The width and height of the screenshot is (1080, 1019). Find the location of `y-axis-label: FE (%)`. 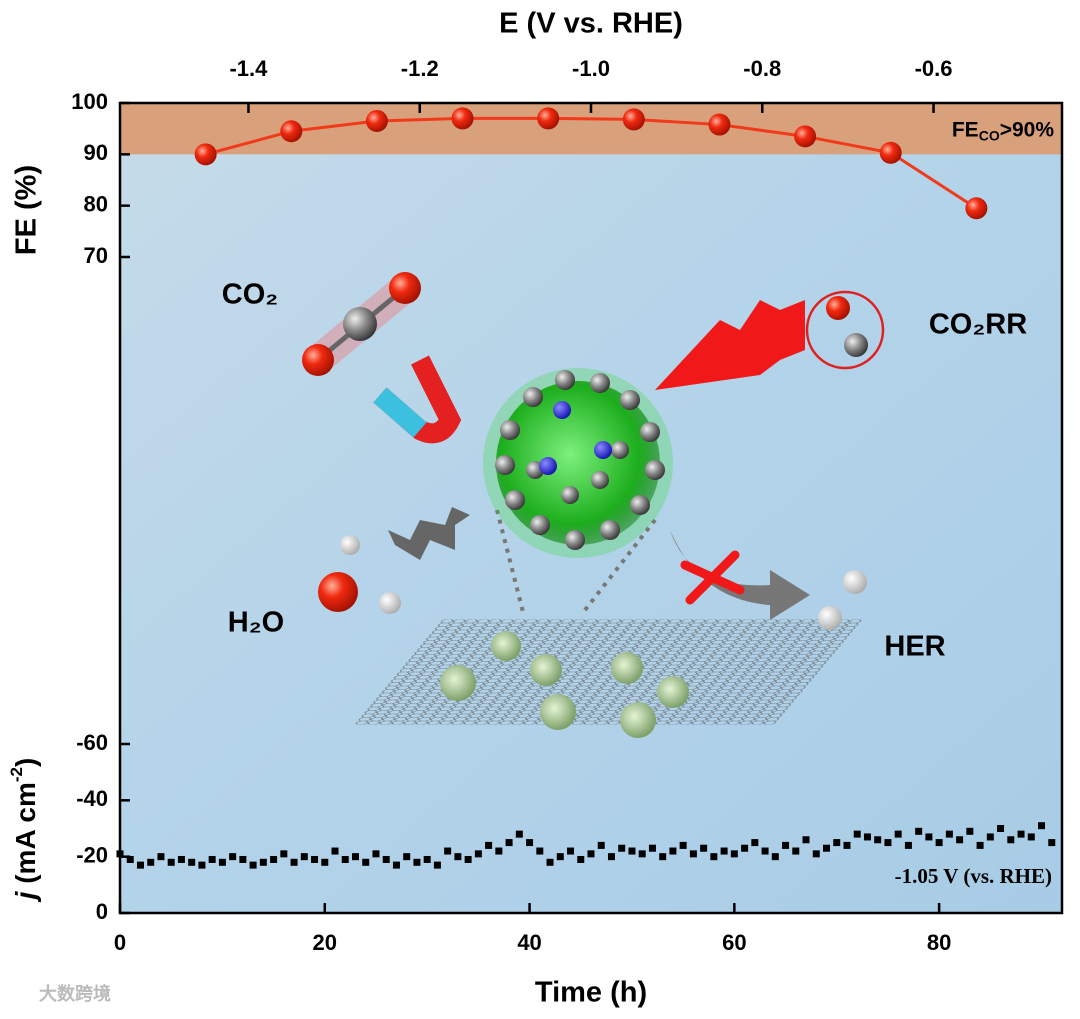

y-axis-label: FE (%) is located at coordinates (27, 210).